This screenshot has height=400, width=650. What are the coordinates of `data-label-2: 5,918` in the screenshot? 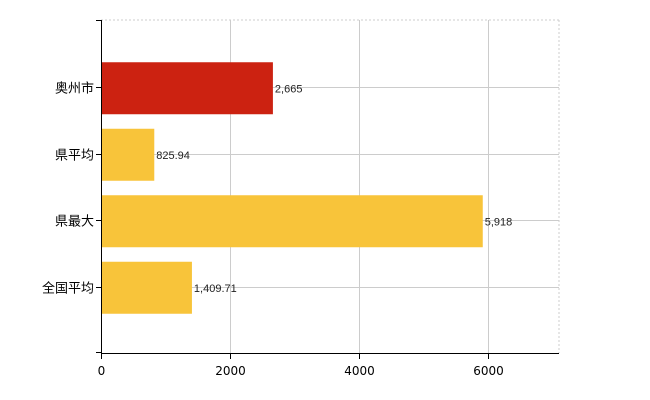 It's located at (499, 222).